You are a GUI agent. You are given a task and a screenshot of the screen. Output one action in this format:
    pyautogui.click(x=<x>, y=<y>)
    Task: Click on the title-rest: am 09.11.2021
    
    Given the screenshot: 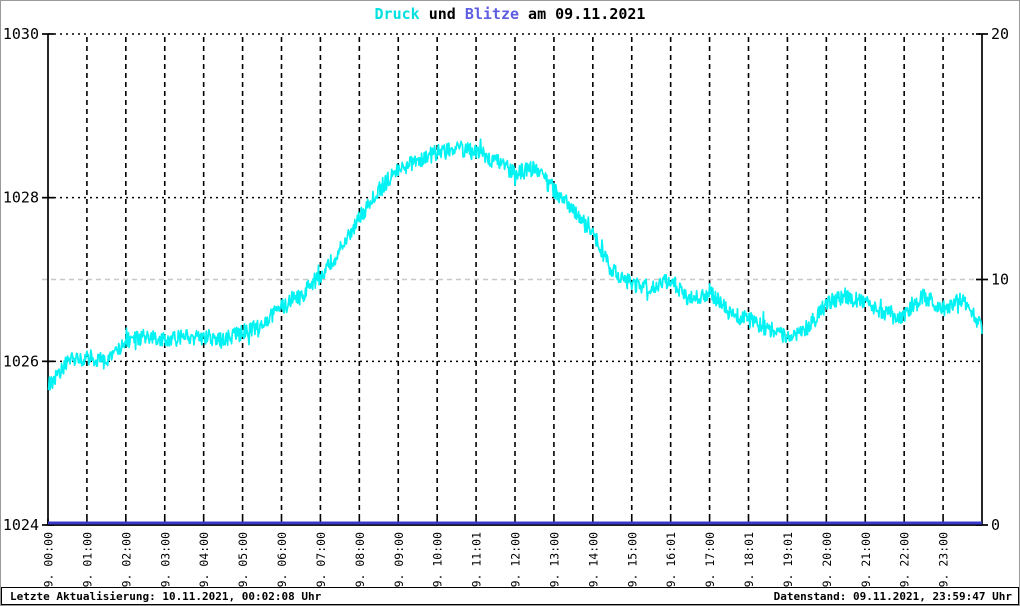 What is the action you would take?
    pyautogui.click(x=582, y=14)
    